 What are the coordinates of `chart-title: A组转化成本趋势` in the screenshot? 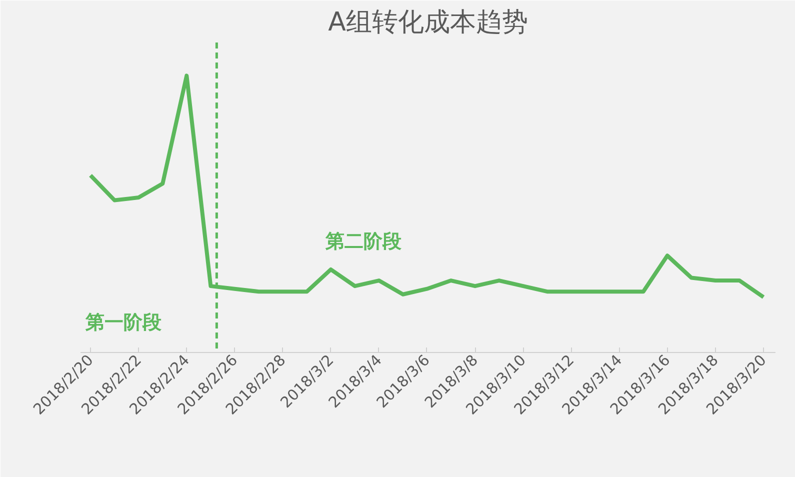 It's located at (428, 23).